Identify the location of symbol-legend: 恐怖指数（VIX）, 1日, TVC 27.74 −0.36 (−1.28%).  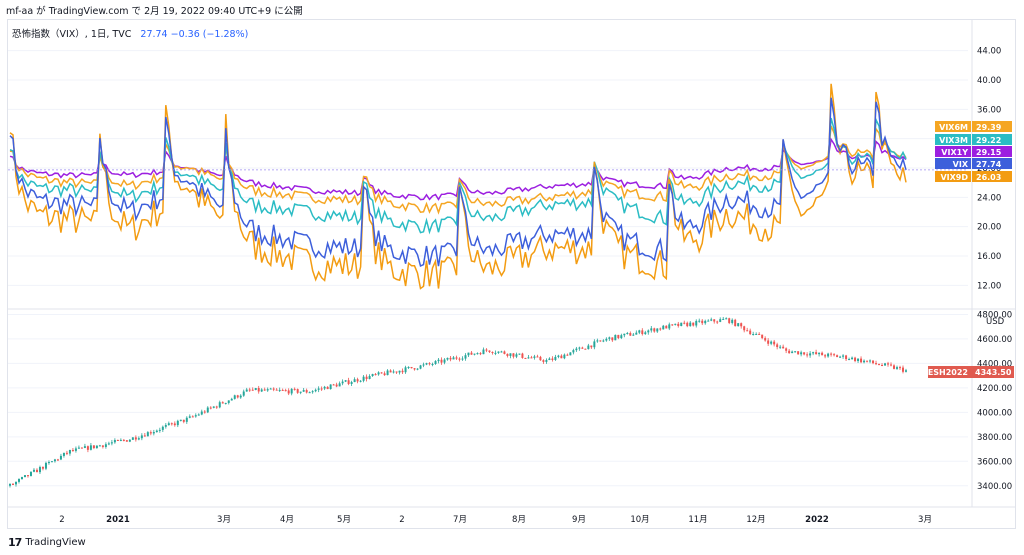
(130, 33).